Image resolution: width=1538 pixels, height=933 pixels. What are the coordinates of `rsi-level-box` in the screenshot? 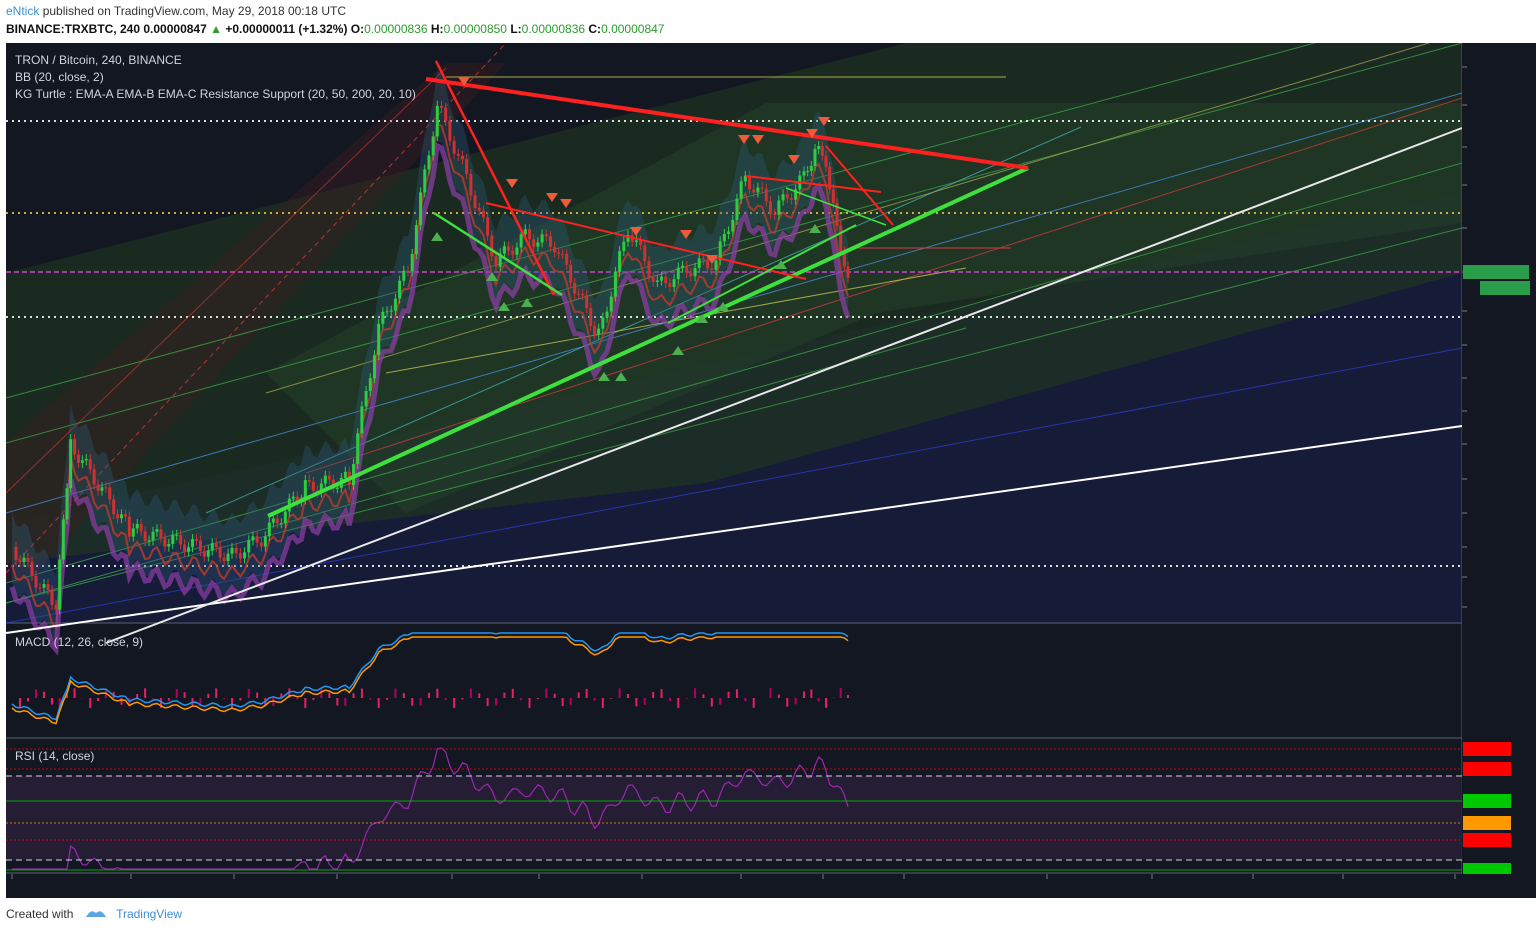 It's located at (1487, 801).